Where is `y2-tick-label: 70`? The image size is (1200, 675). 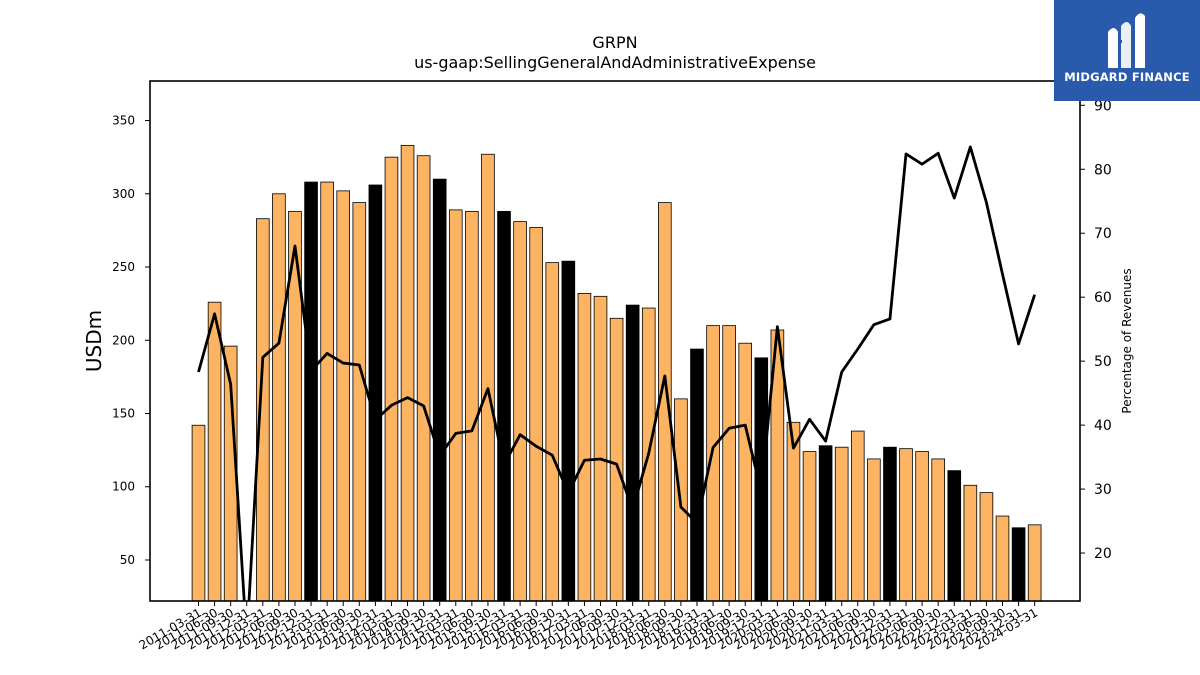
y2-tick-label: 70 is located at coordinates (1103, 234).